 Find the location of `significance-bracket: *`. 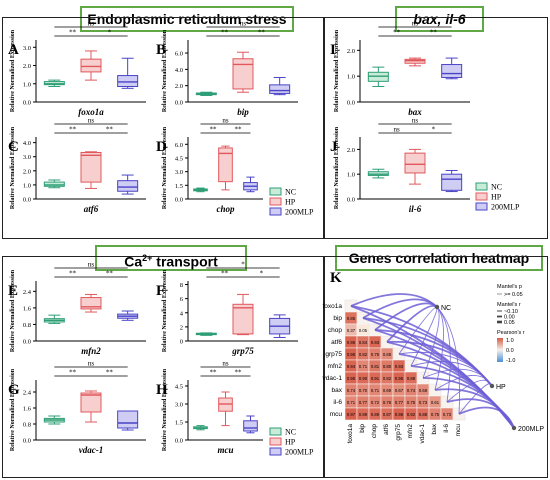

significance-bracket: * is located at coordinates (433, 130).